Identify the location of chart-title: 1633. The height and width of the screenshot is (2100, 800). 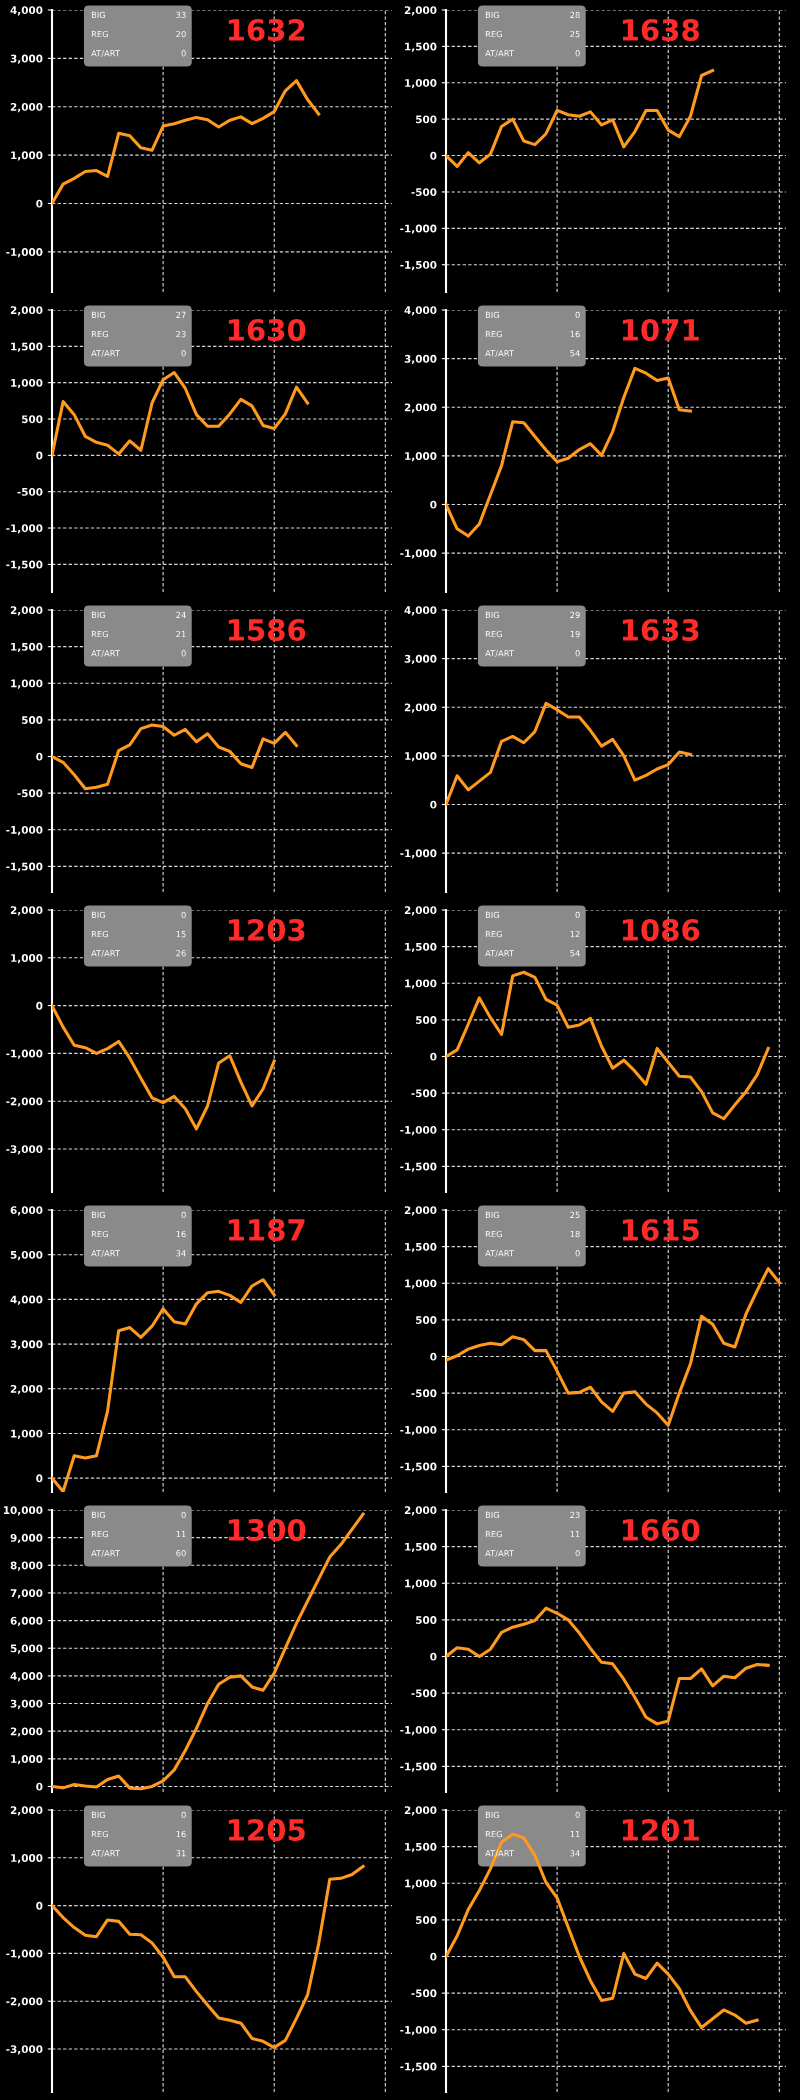
(660, 630).